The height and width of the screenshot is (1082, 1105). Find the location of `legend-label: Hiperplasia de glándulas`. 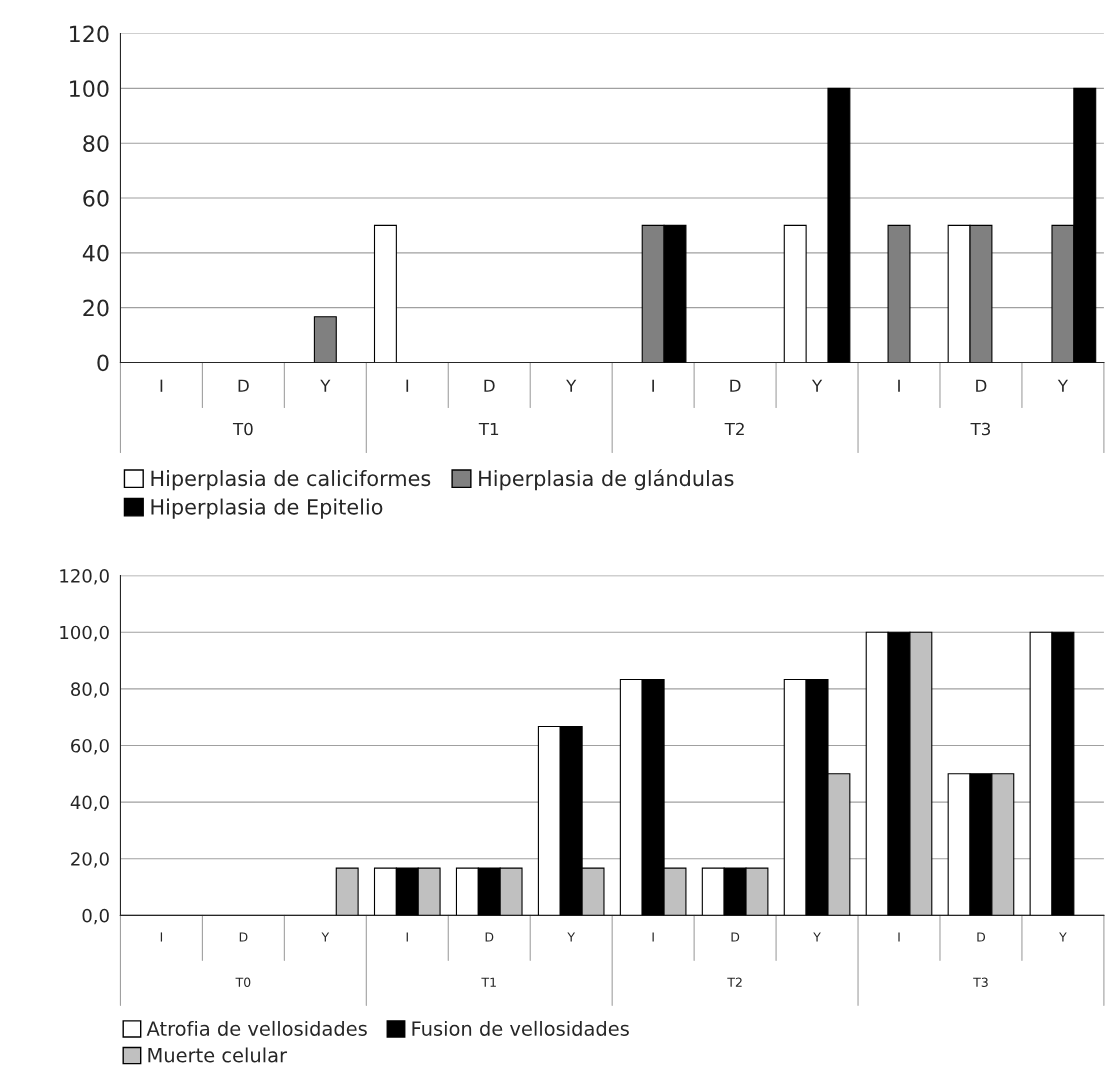

legend-label: Hiperplasia de glándulas is located at coordinates (606, 480).